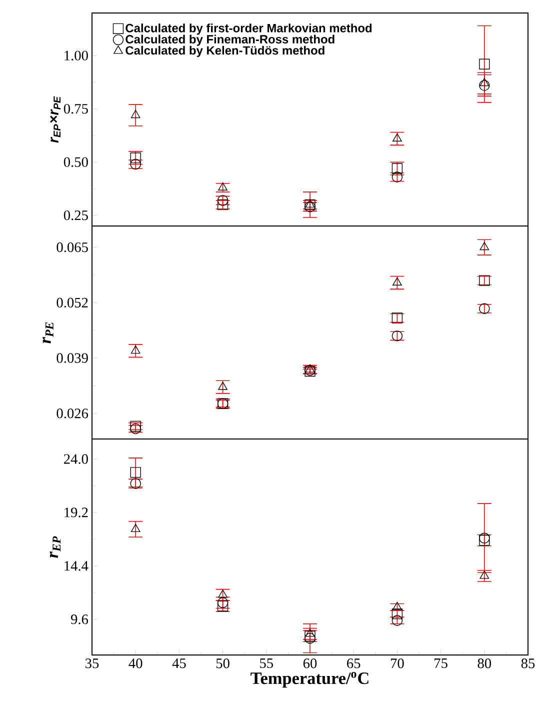  I want to click on y-axis-title: r$_{EP}$×r$_{PE}$, so click(55, 119).